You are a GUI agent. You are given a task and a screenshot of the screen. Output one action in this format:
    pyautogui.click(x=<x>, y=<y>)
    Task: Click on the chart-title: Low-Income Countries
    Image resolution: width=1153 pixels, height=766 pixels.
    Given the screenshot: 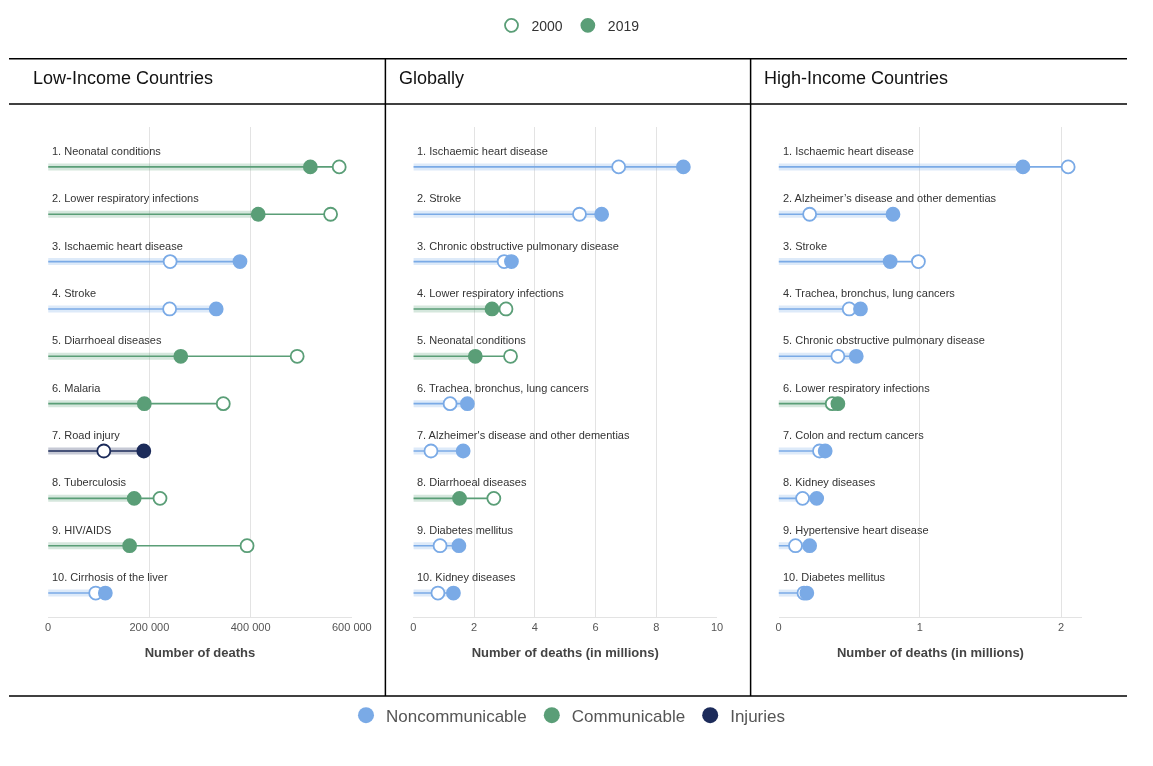 What is the action you would take?
    pyautogui.click(x=123, y=78)
    